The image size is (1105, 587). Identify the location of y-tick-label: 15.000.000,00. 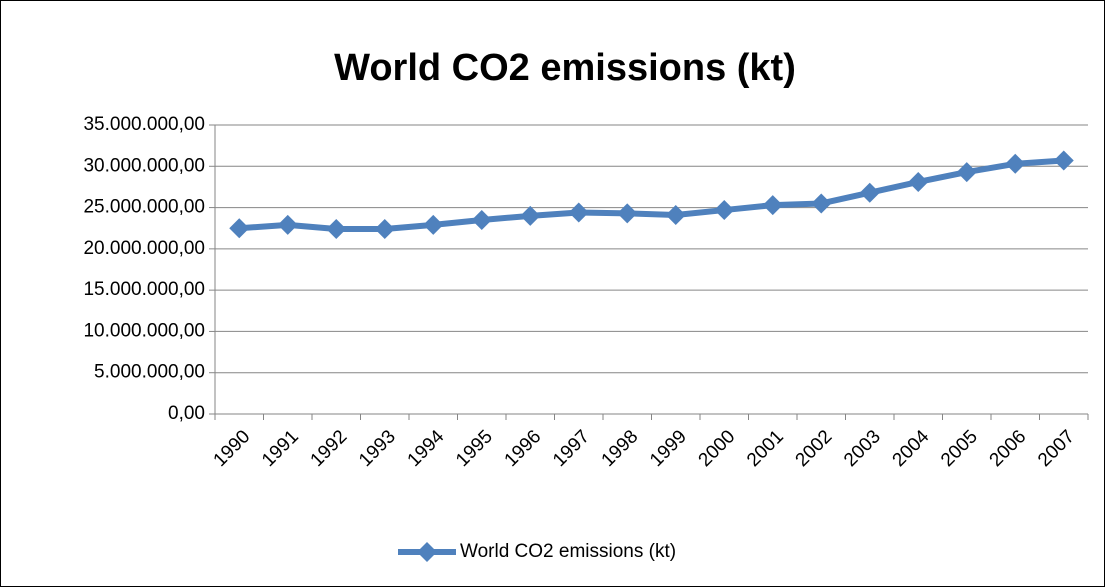
(144, 289).